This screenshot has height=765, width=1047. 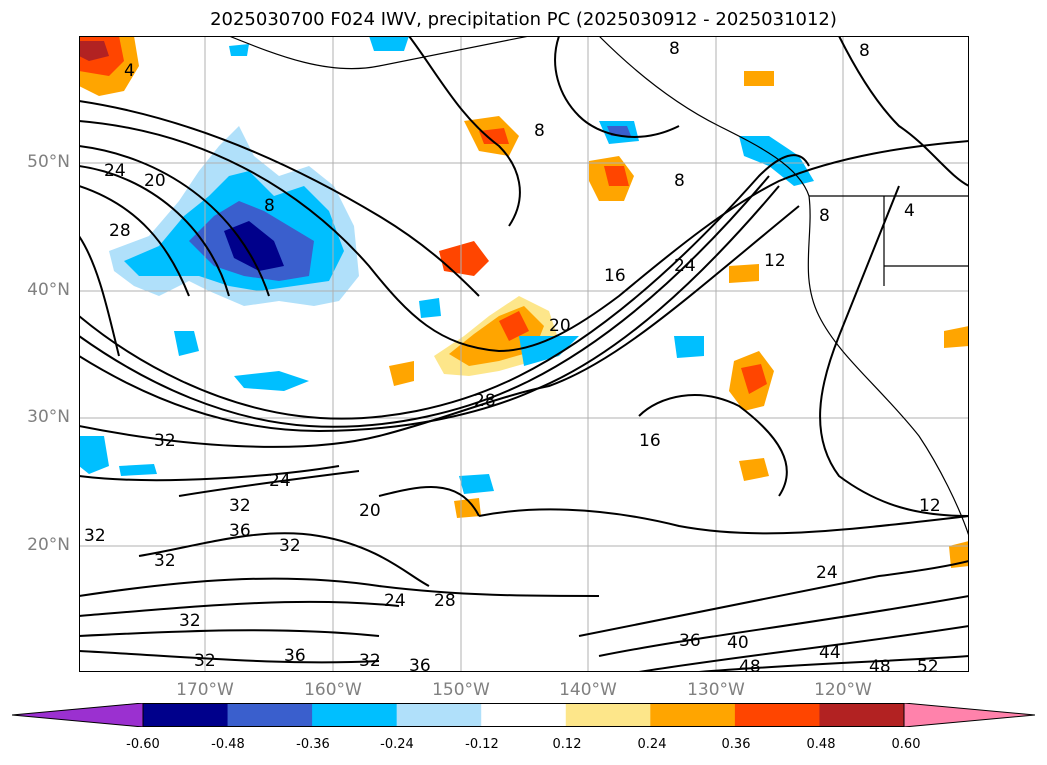 I want to click on lat-label-40n: 40°N, so click(x=48, y=290).